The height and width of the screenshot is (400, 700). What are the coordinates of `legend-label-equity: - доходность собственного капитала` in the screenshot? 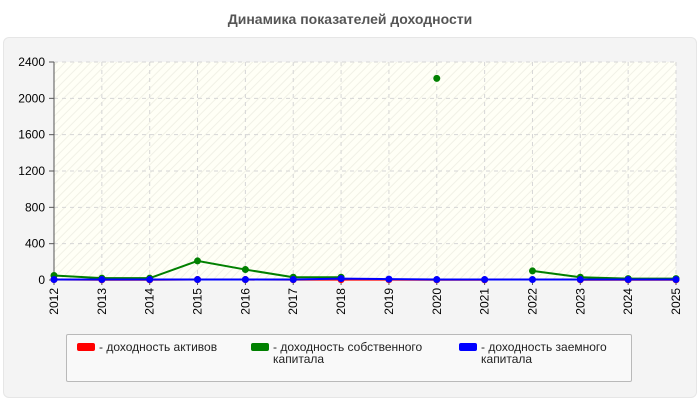 It's located at (348, 353).